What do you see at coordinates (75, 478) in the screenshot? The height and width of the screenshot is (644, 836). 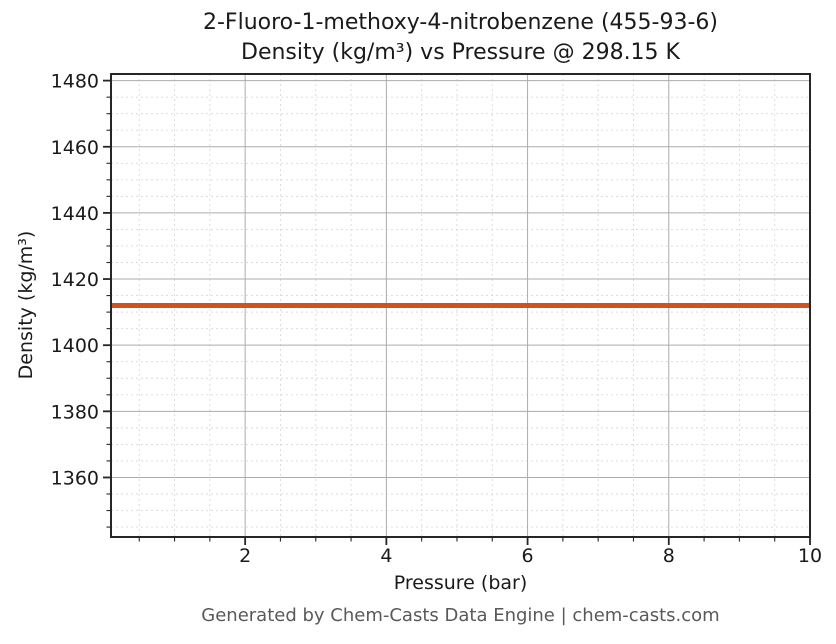 I see `y-tick-label: 1360` at bounding box center [75, 478].